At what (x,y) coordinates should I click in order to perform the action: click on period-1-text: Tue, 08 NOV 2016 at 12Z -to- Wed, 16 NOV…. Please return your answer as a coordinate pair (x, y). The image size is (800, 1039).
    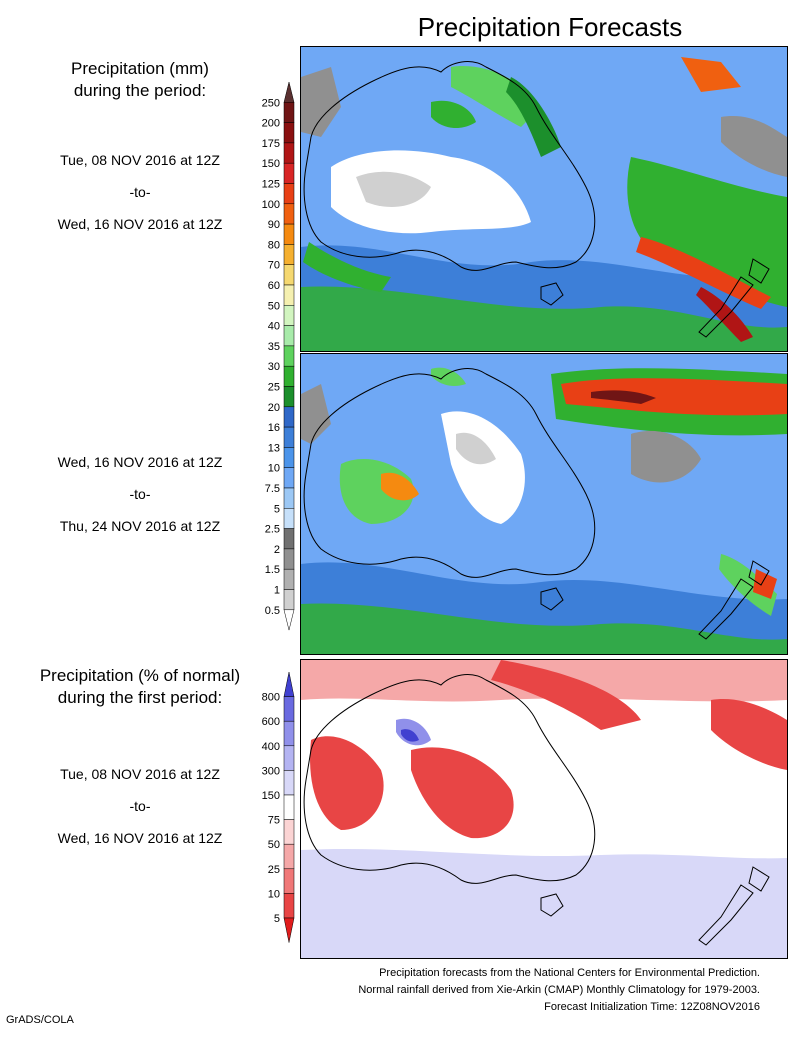
    Looking at the image, I should click on (140, 192).